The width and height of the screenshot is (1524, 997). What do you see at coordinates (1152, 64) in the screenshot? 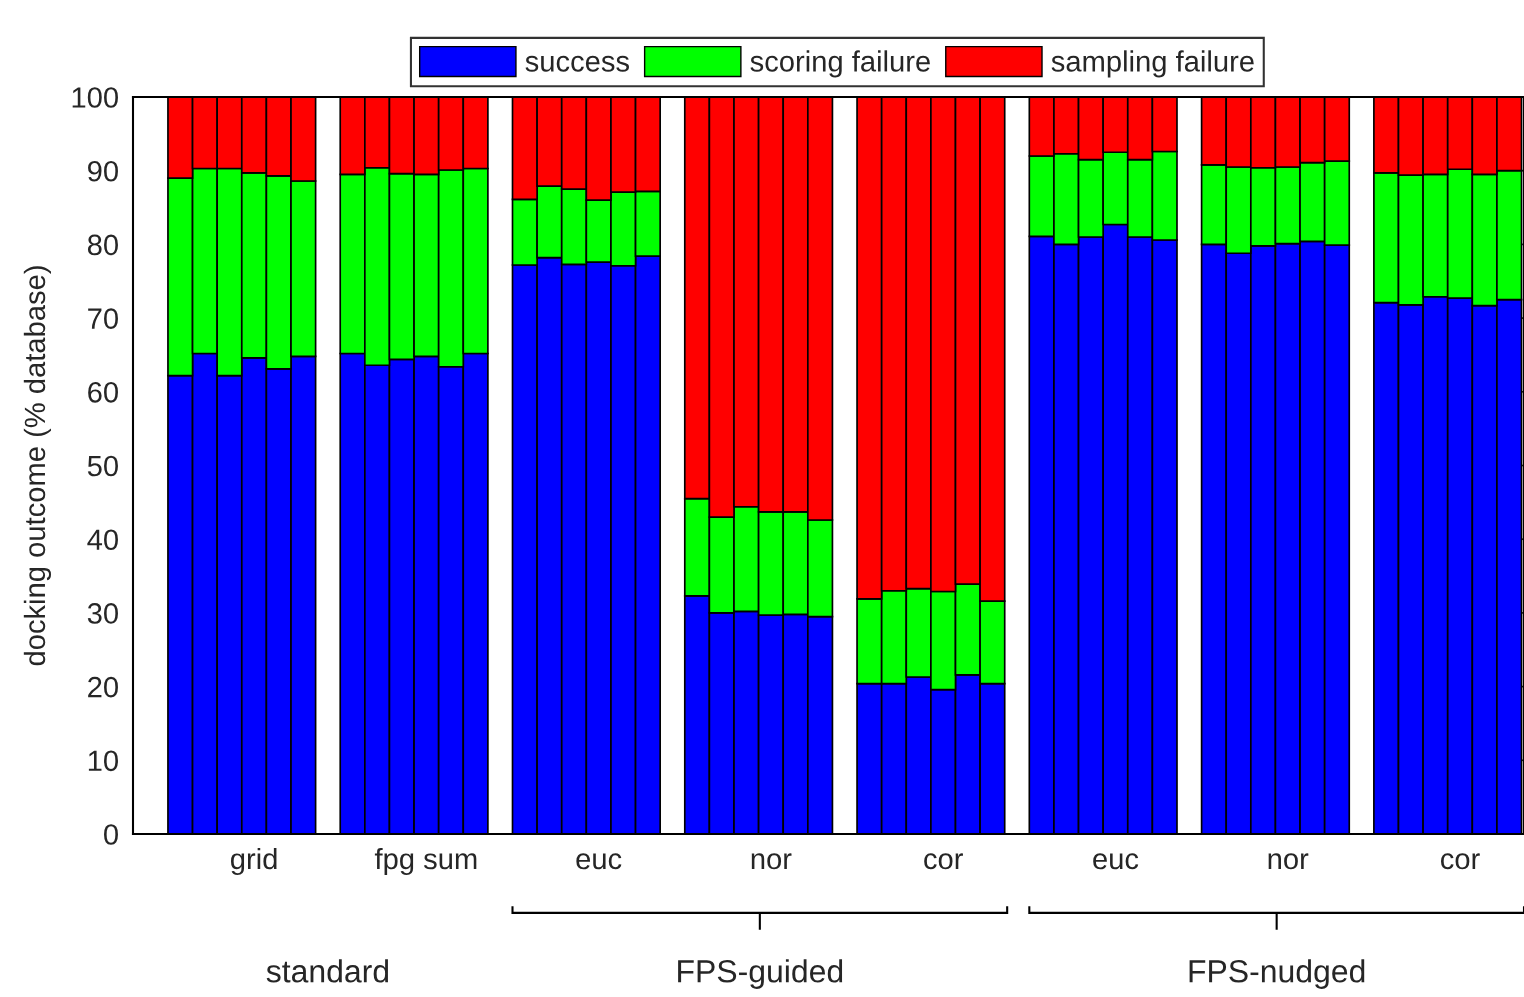
I see `legend-label: sampling failure` at bounding box center [1152, 64].